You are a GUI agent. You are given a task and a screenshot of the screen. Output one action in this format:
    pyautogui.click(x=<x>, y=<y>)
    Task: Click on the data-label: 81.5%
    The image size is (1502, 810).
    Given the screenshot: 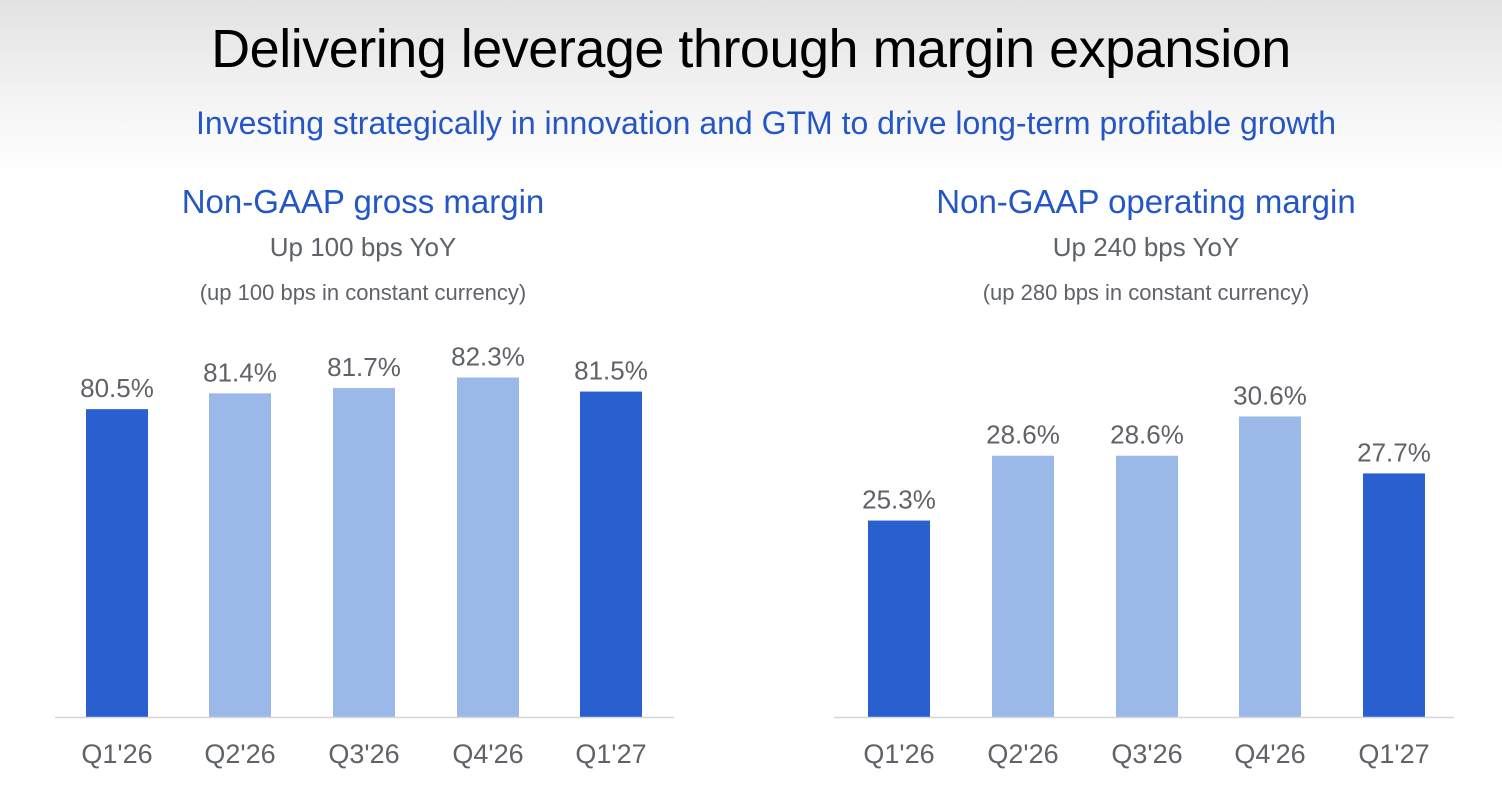 What is the action you would take?
    pyautogui.click(x=611, y=371)
    